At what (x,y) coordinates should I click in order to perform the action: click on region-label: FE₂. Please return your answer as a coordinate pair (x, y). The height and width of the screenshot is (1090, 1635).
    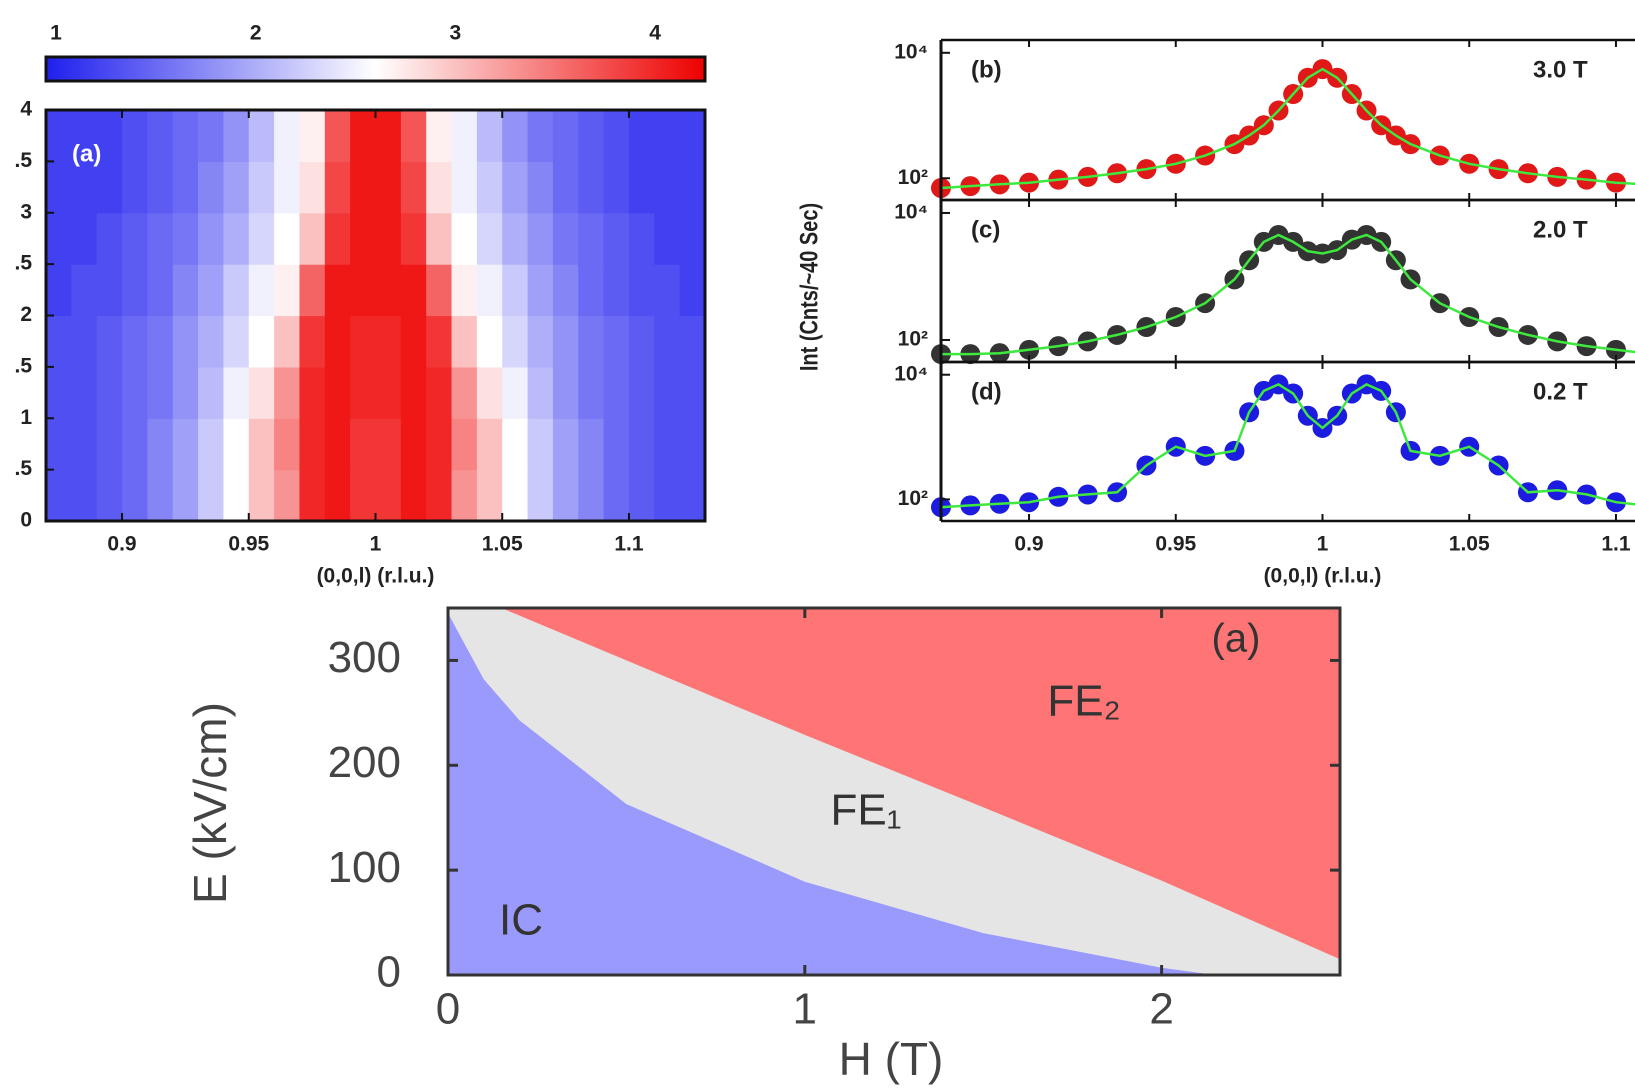
    Looking at the image, I should click on (1083, 701).